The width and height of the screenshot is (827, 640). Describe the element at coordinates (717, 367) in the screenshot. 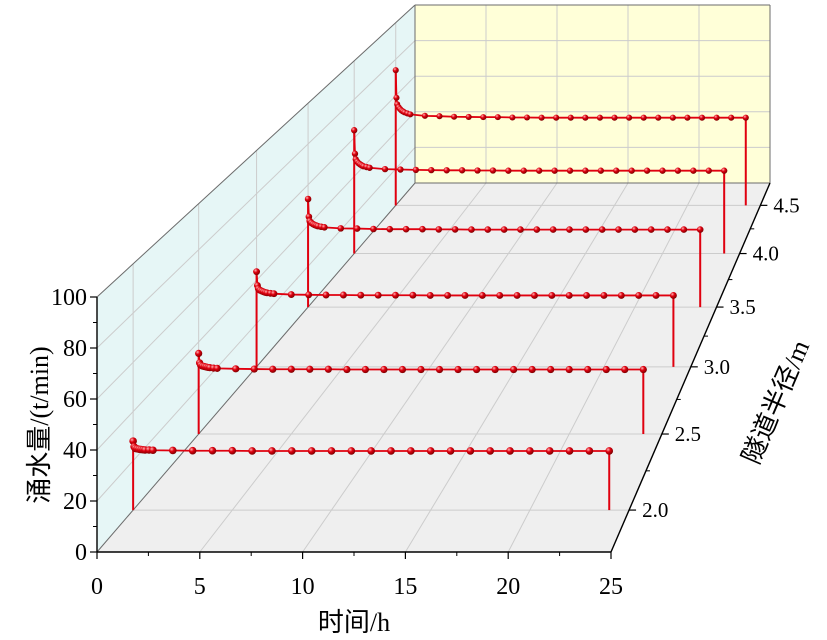

I see `z-tick-label: 3.0` at that location.